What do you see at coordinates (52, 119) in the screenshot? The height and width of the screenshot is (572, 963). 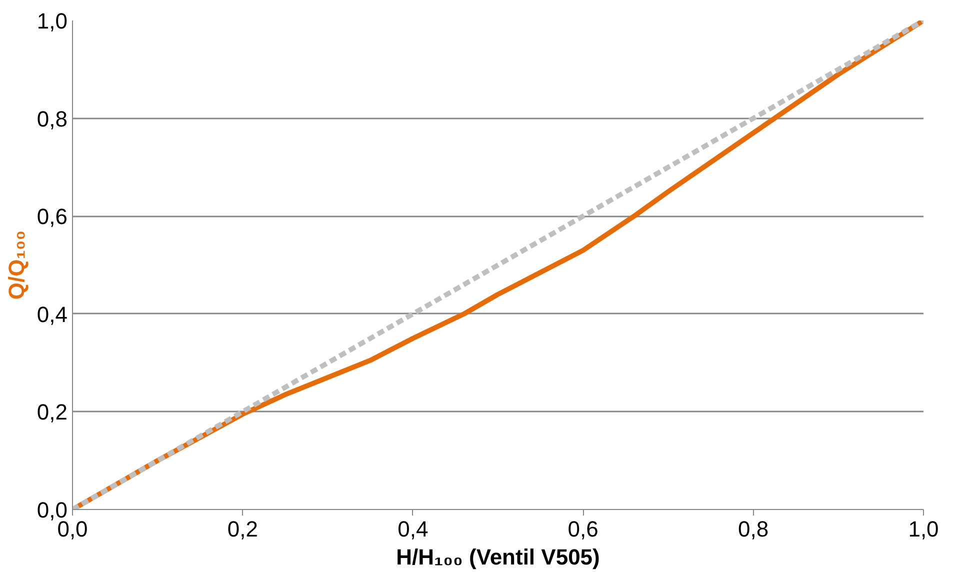 I see `y-tick-label: 0,8` at bounding box center [52, 119].